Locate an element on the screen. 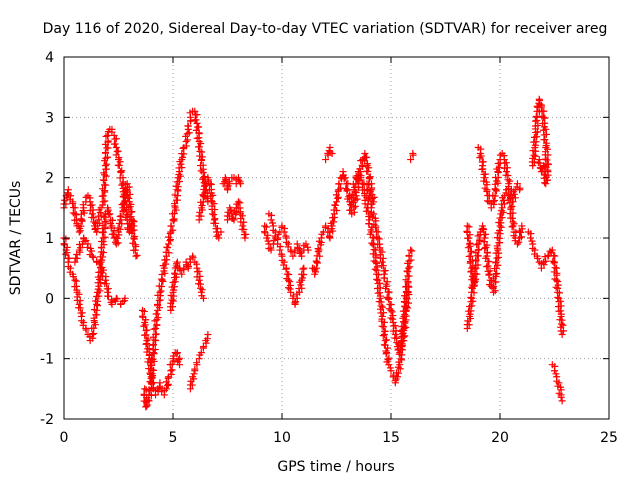 The width and height of the screenshot is (640, 480). y-axis-label: SDTVAR / TECUs is located at coordinates (16, 238).